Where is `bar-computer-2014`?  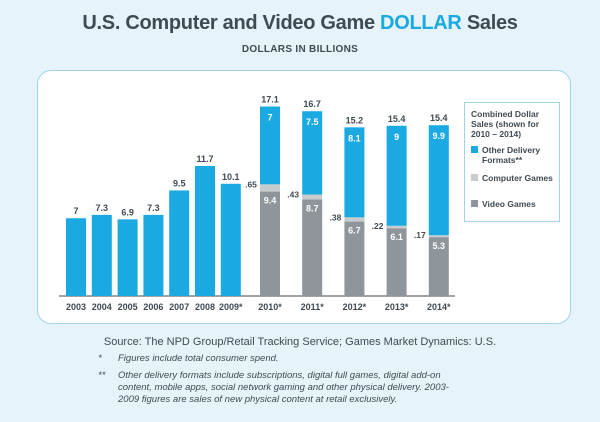
bar-computer-2014 is located at coordinates (438, 236).